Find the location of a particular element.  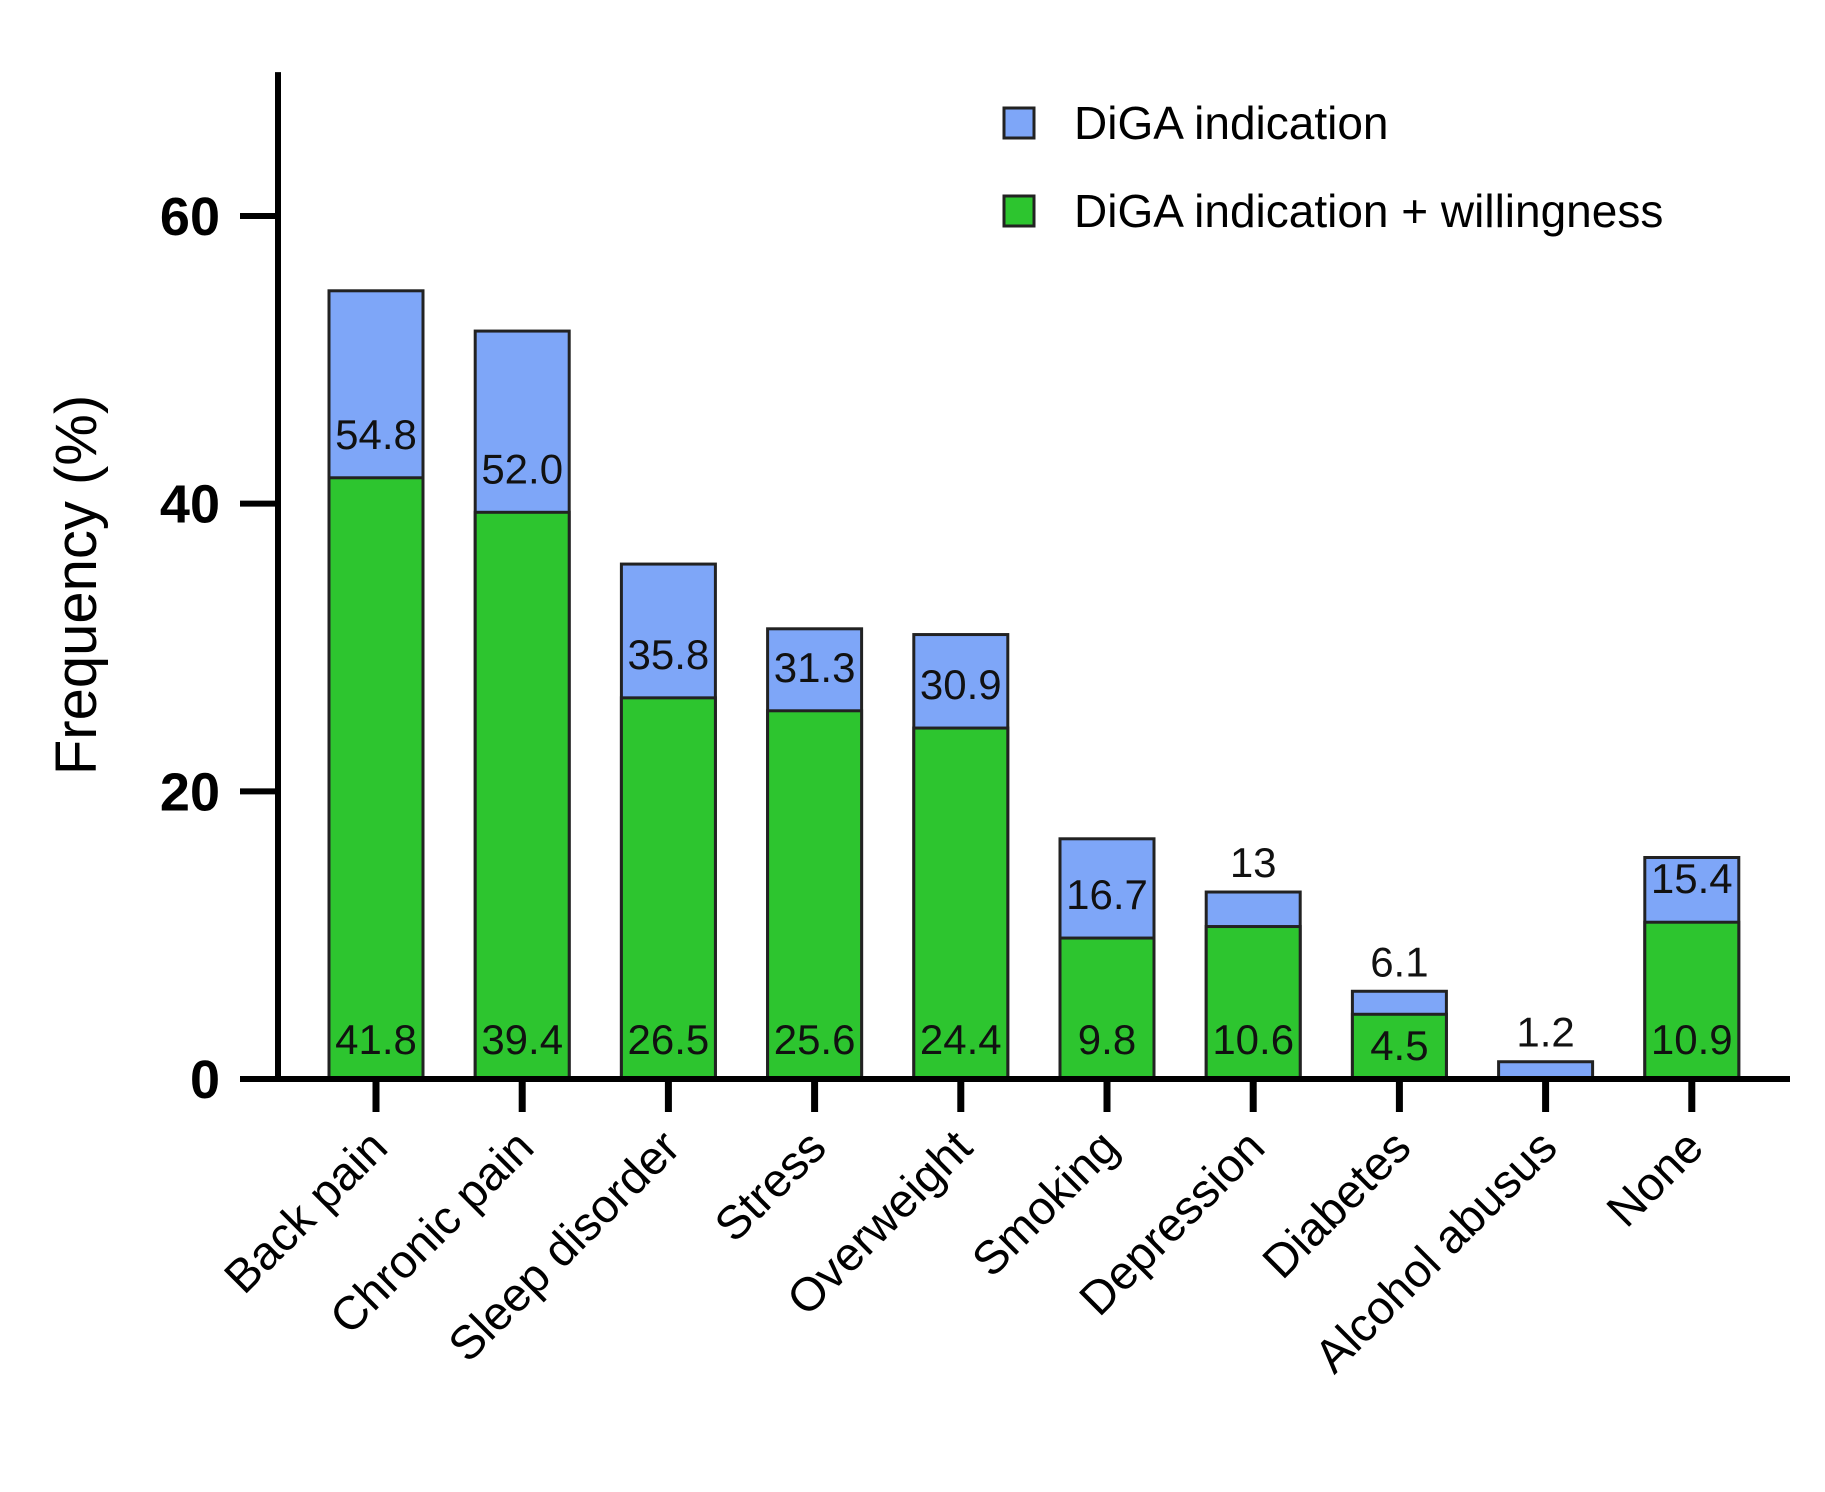

data-label-diga-willingness: 25.6 is located at coordinates (815, 1039).